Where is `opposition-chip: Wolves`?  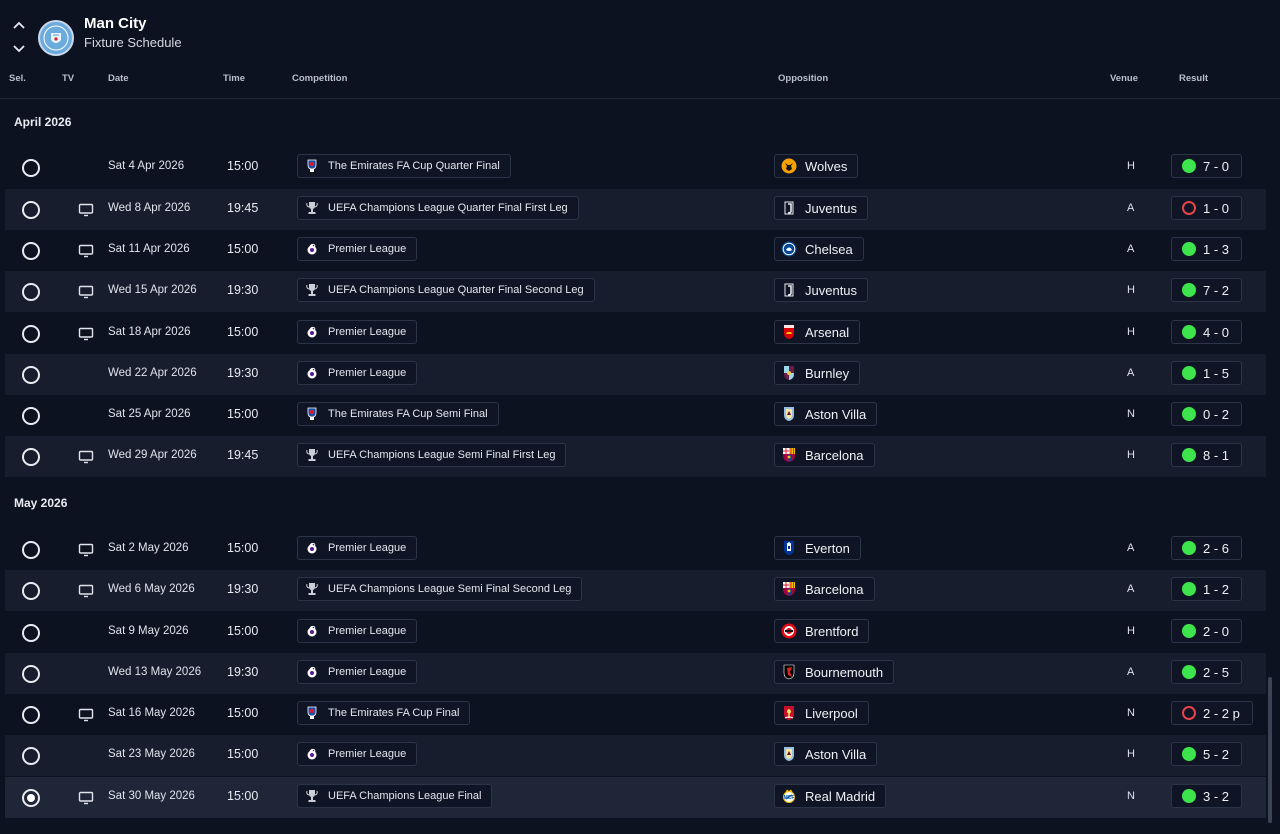 opposition-chip: Wolves is located at coordinates (816, 166).